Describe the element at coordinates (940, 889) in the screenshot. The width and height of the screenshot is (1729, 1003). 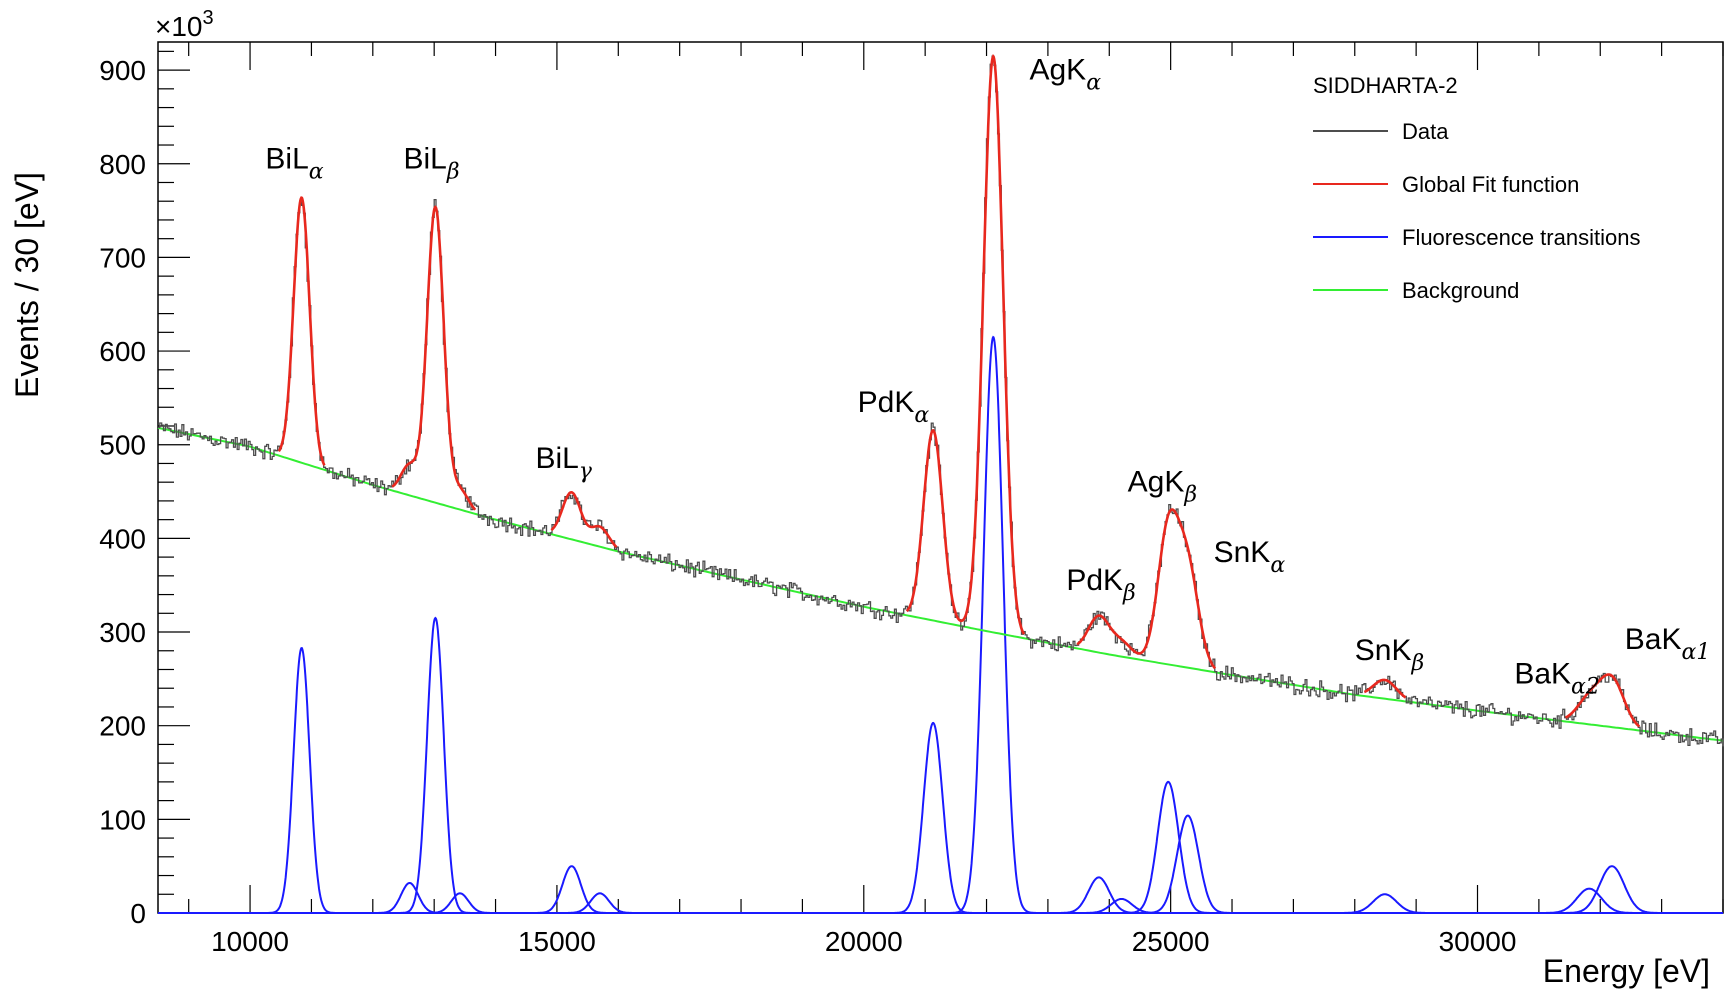
I see `fluorescence-peak` at that location.